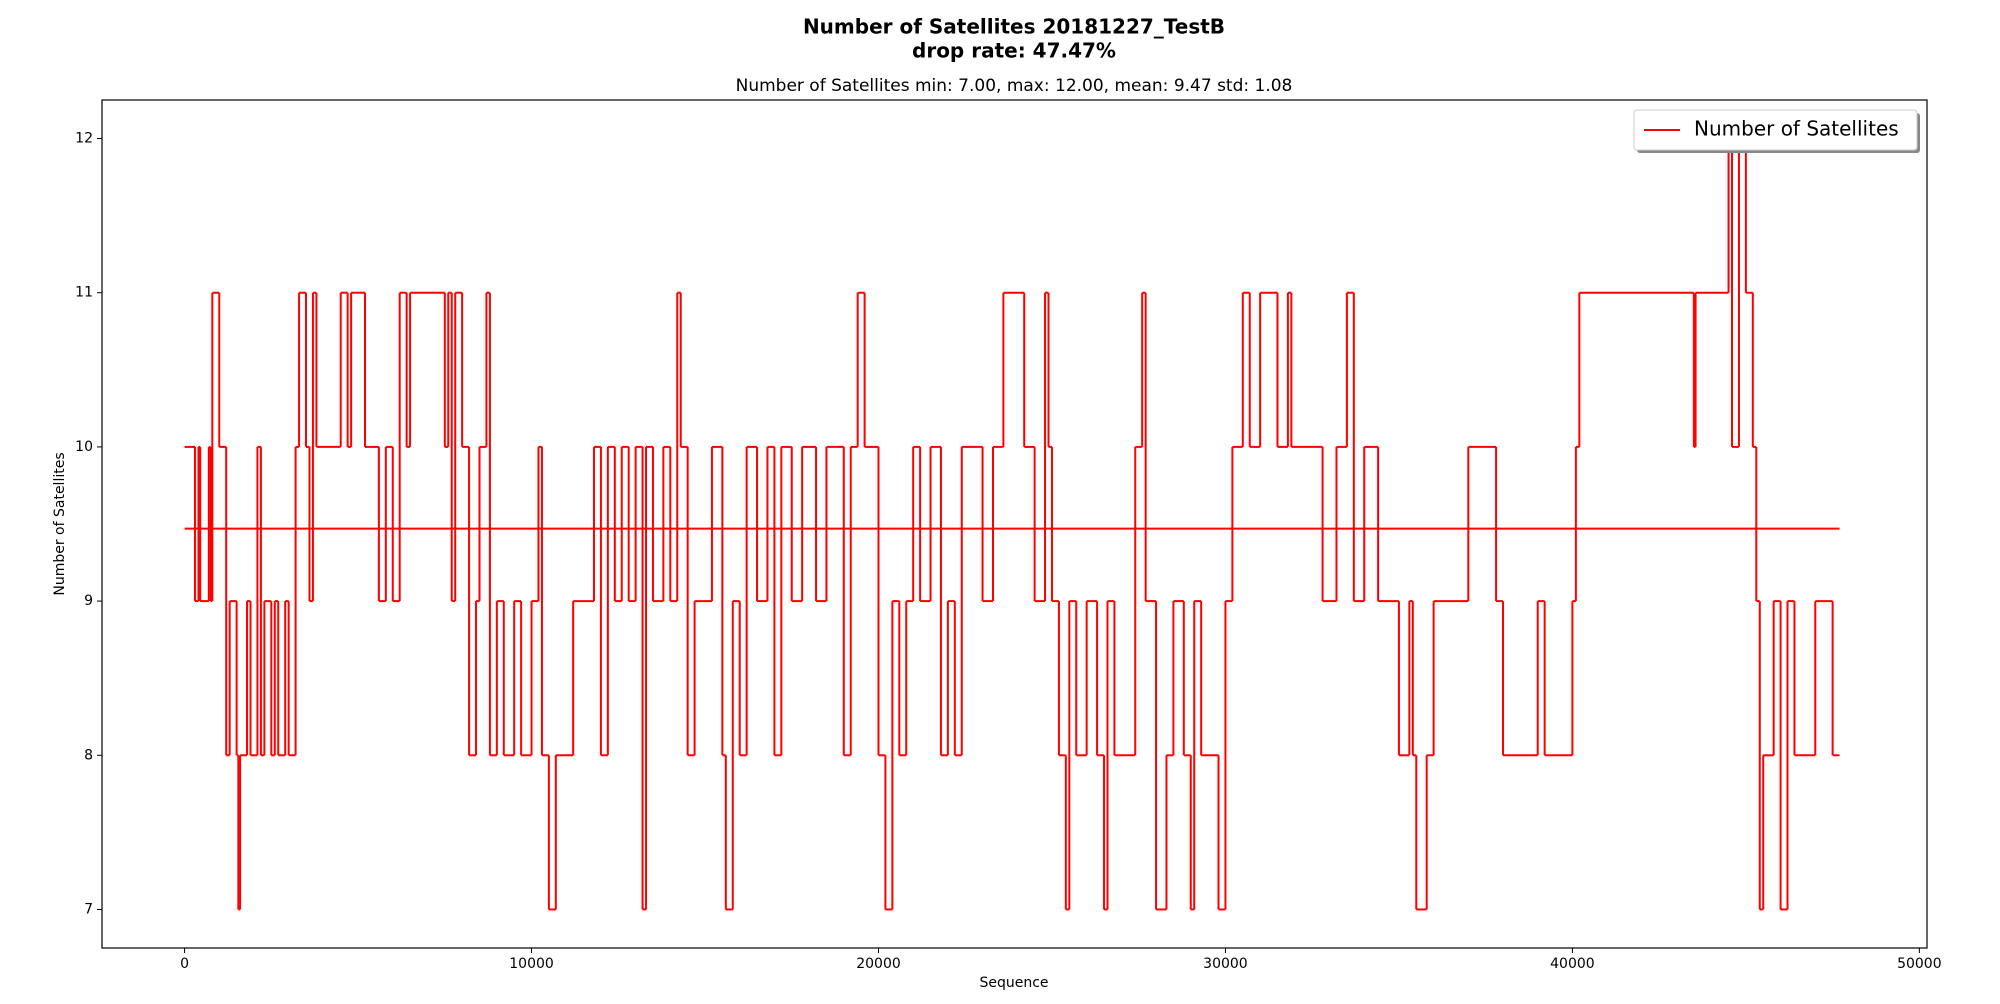 This screenshot has width=2000, height=1004. Describe the element at coordinates (1225, 964) in the screenshot. I see `x-tick-label: 30000` at that location.